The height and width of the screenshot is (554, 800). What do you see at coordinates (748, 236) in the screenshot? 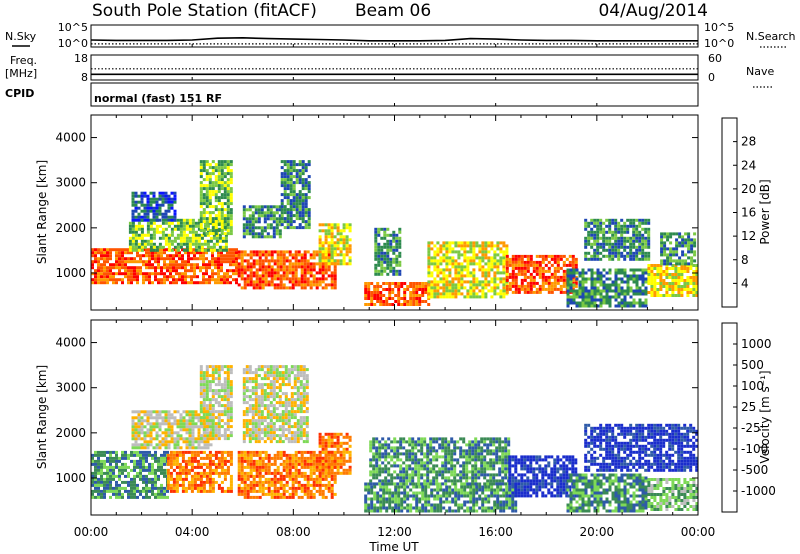
I see `power-colorbar-tick-label: 12` at bounding box center [748, 236].